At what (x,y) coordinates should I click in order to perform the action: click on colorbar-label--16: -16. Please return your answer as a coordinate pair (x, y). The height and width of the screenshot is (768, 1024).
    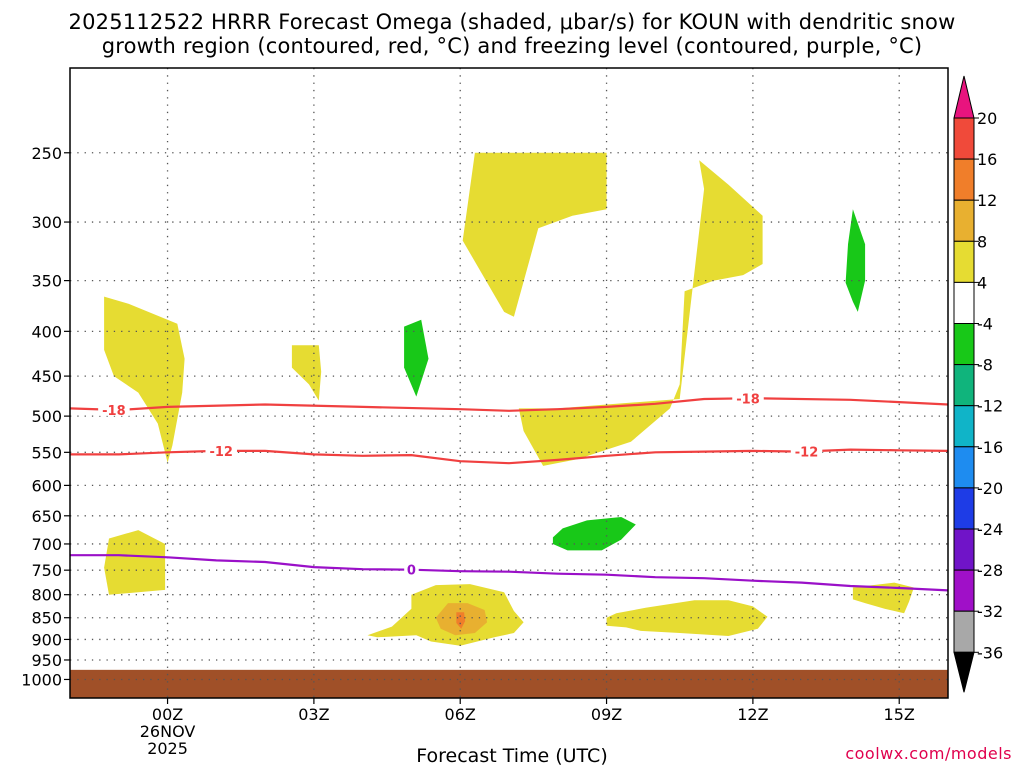
    Looking at the image, I should click on (990, 447).